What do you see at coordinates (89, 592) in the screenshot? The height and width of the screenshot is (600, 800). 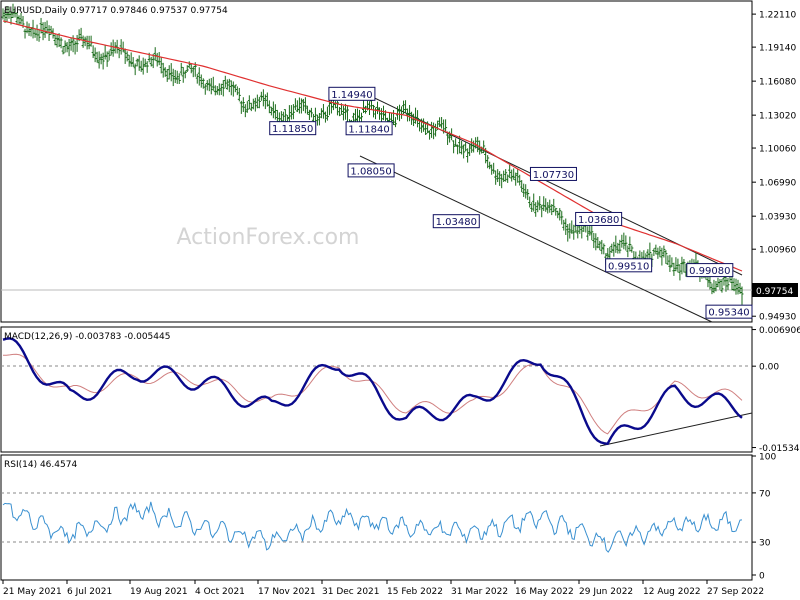 I see `x-axis-label: 6 Jul 2021` at bounding box center [89, 592].